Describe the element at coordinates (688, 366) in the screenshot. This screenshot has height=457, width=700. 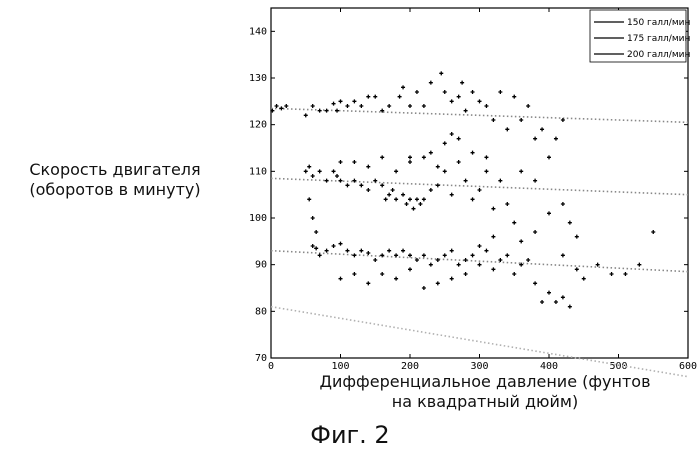
I see `x-tick-label: 600` at that location.